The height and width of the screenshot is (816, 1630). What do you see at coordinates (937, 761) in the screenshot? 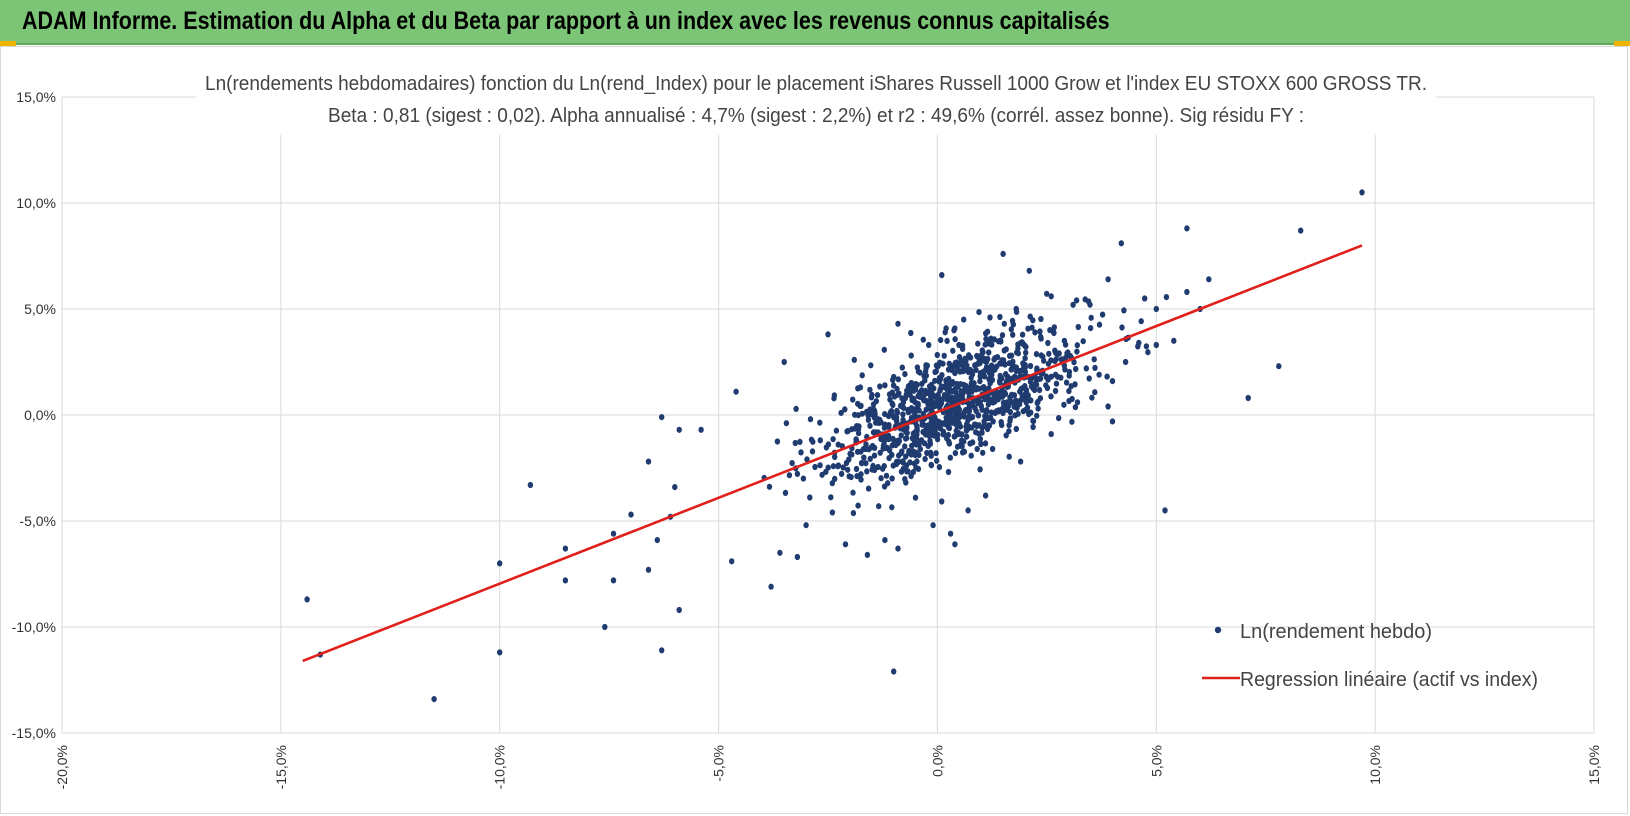
I see `x-tick-label: 0,0%` at bounding box center [937, 761].